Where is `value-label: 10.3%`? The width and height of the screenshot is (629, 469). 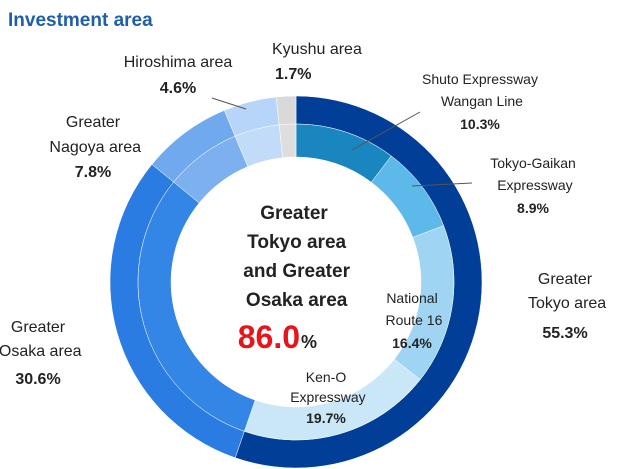
value-label: 10.3% is located at coordinates (480, 124).